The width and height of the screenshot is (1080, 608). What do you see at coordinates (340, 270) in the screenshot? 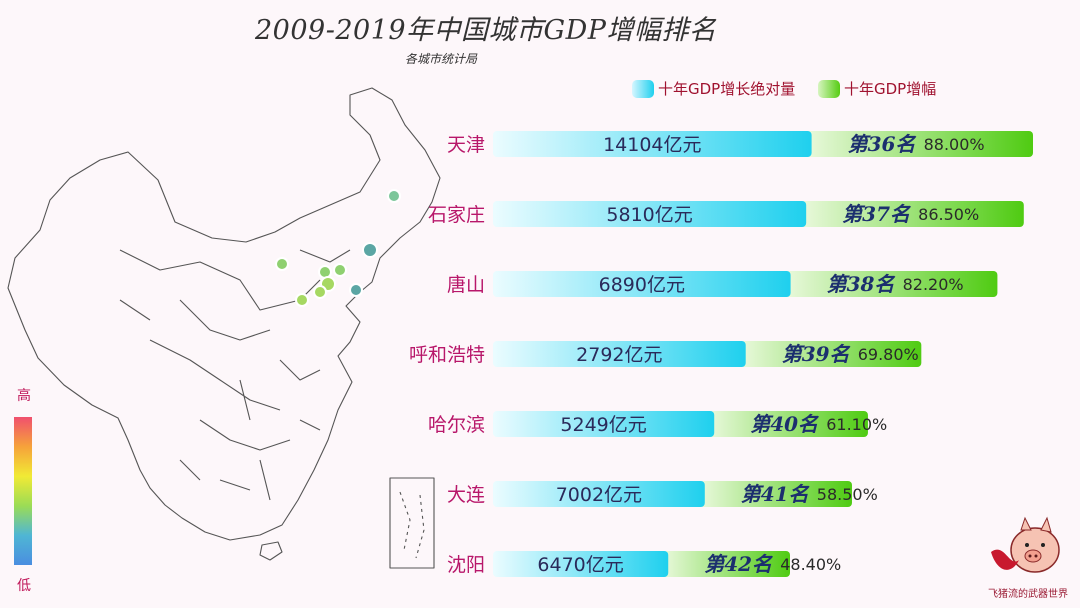
I see `map-dot-tangshan` at bounding box center [340, 270].